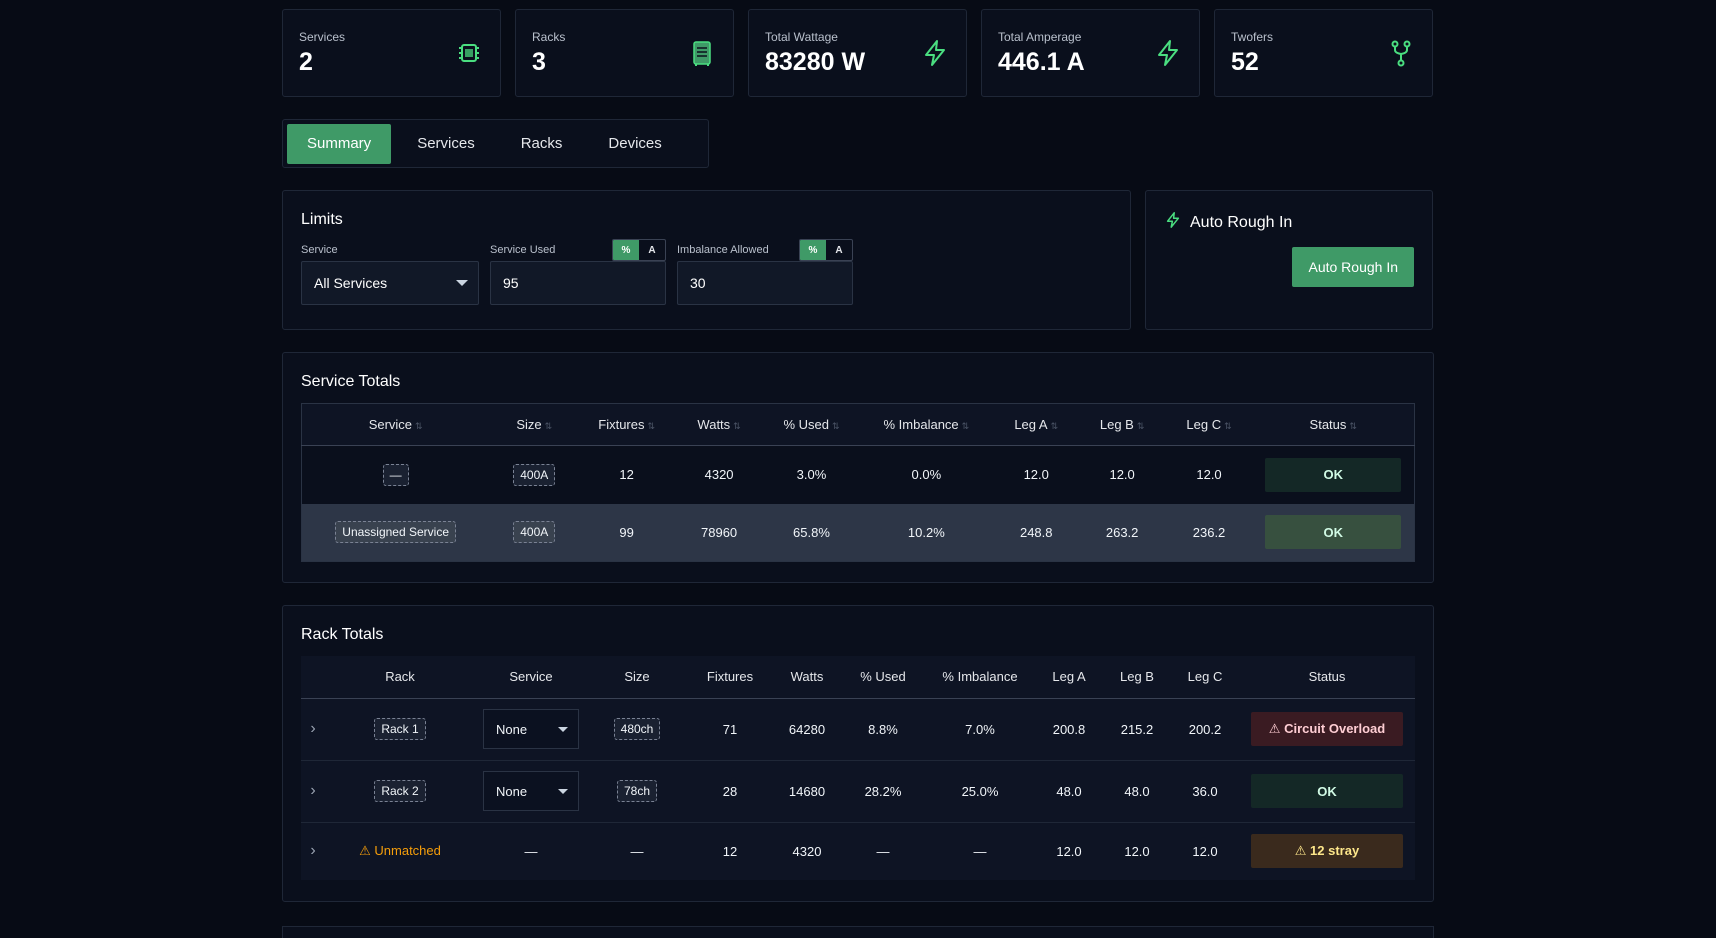 This screenshot has width=1716, height=938. Describe the element at coordinates (396, 532) in the screenshot. I see `service-chip: Unassigned Service` at that location.